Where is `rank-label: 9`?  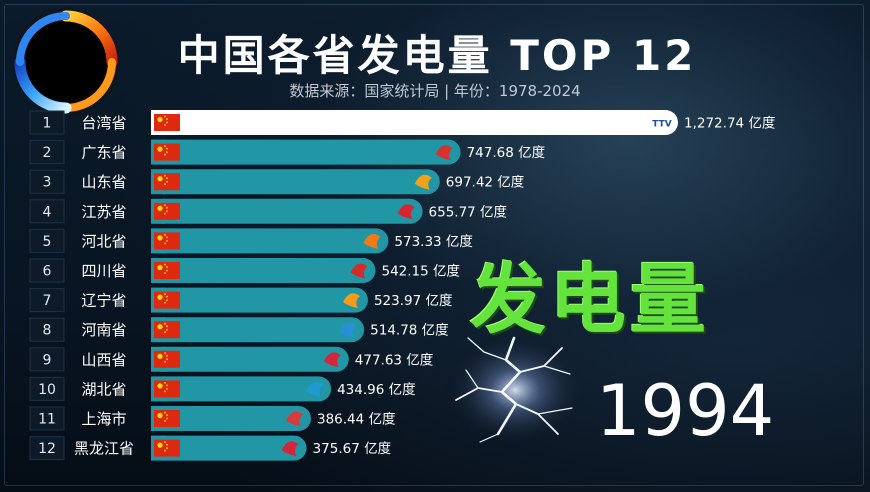 rank-label: 9 is located at coordinates (47, 360).